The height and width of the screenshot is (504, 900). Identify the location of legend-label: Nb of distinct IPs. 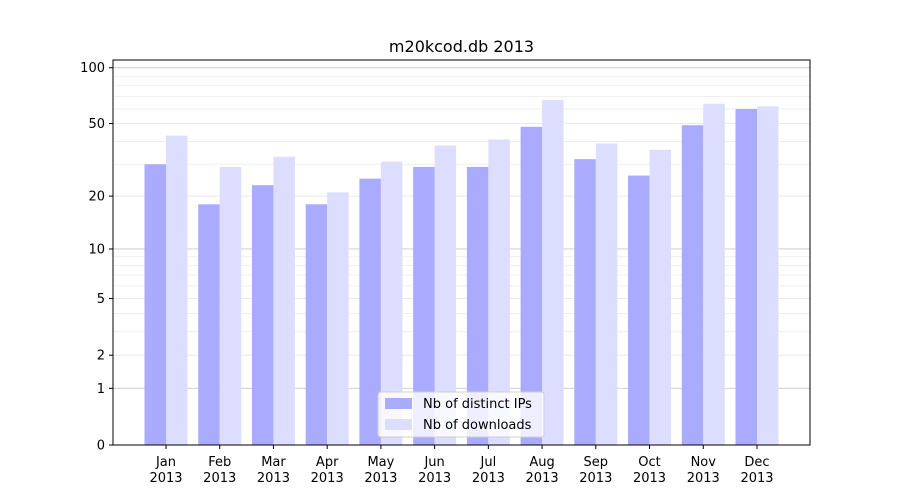
(477, 404).